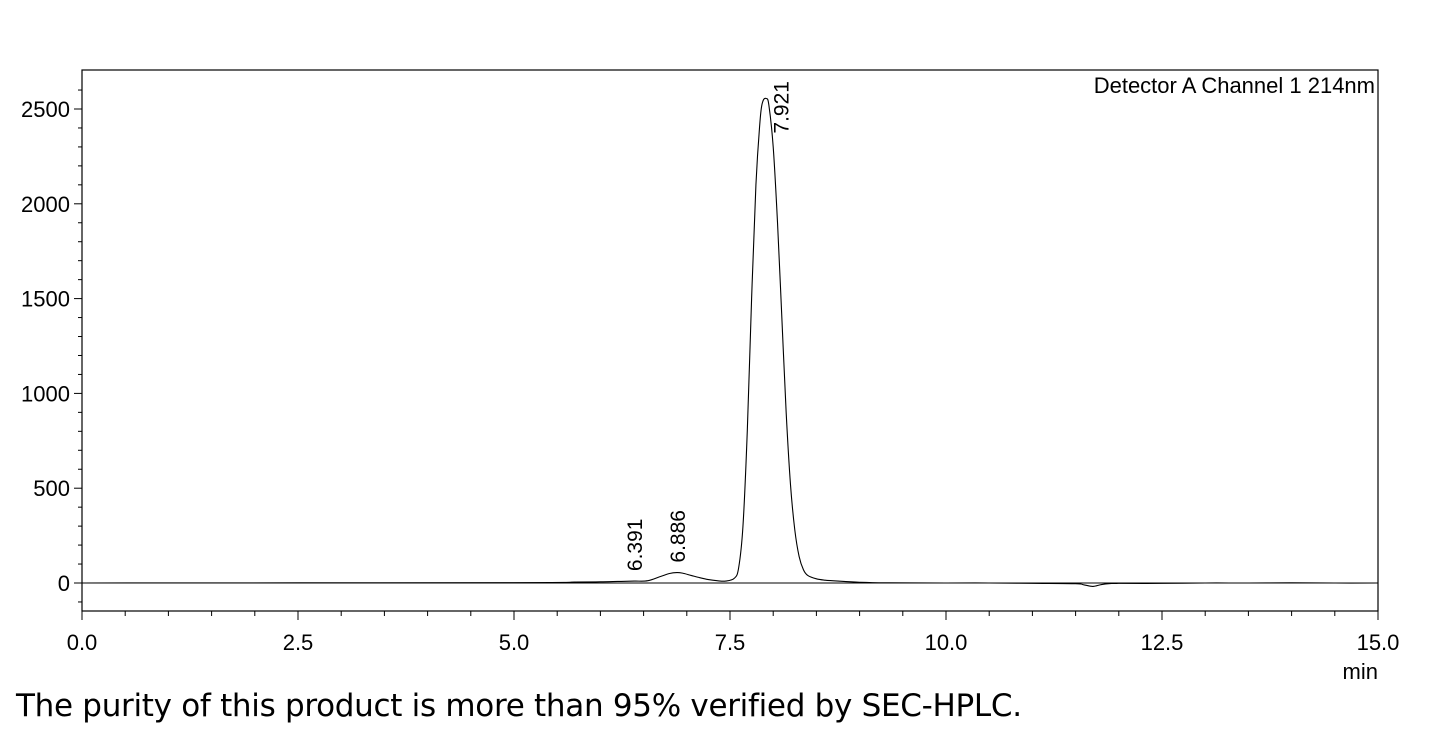 Image resolution: width=1445 pixels, height=742 pixels. I want to click on x-tick-label: 2.5, so click(298, 642).